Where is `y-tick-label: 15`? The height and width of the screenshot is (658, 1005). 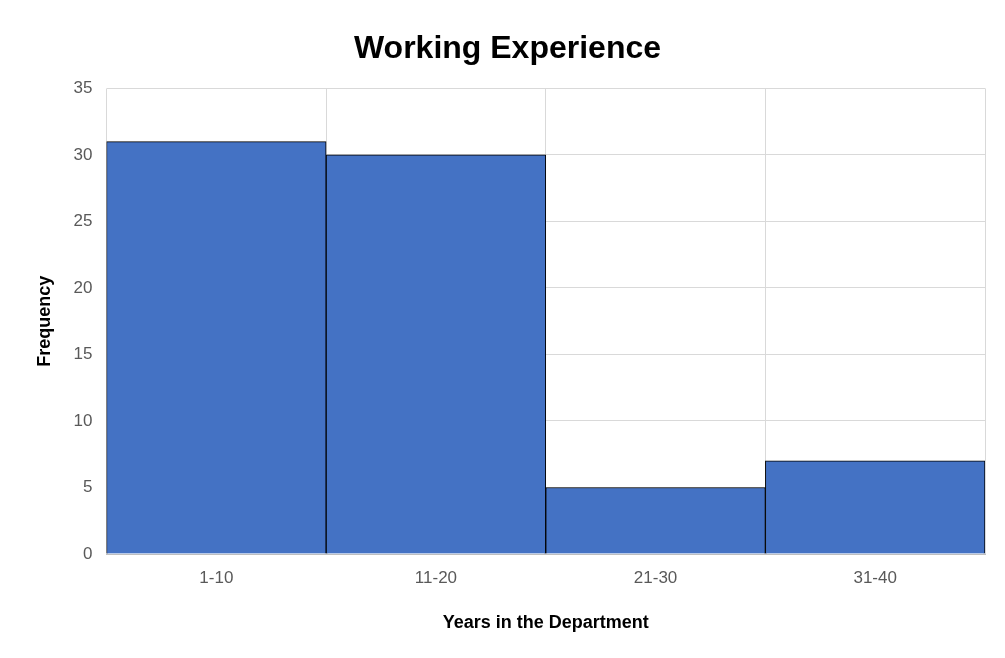 y-tick-label: 15 is located at coordinates (83, 354).